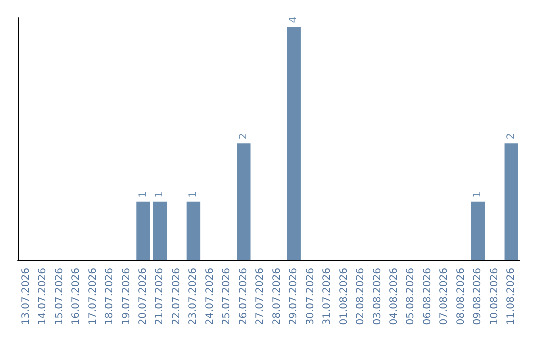 The image size is (540, 340). I want to click on x-tick-label: 03.08.2026, so click(378, 297).